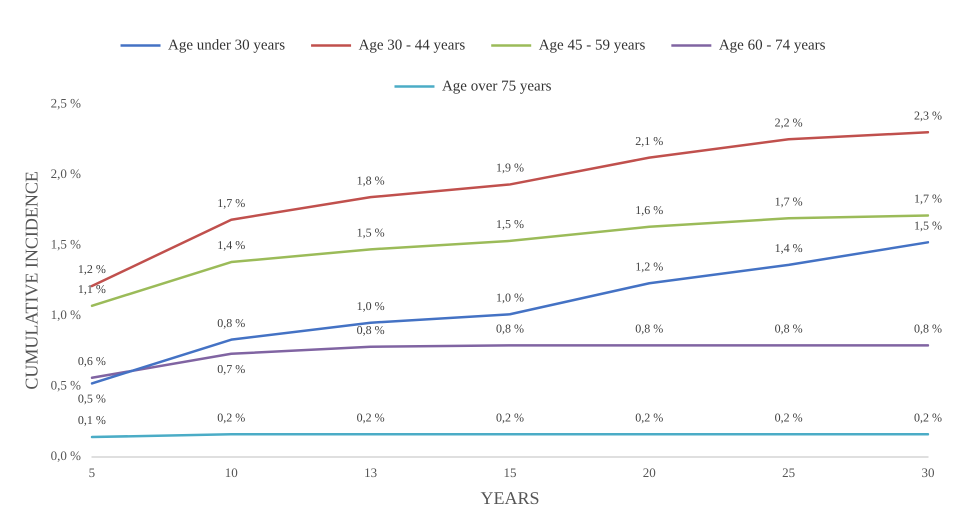  I want to click on data-label: 1,8 %, so click(370, 180).